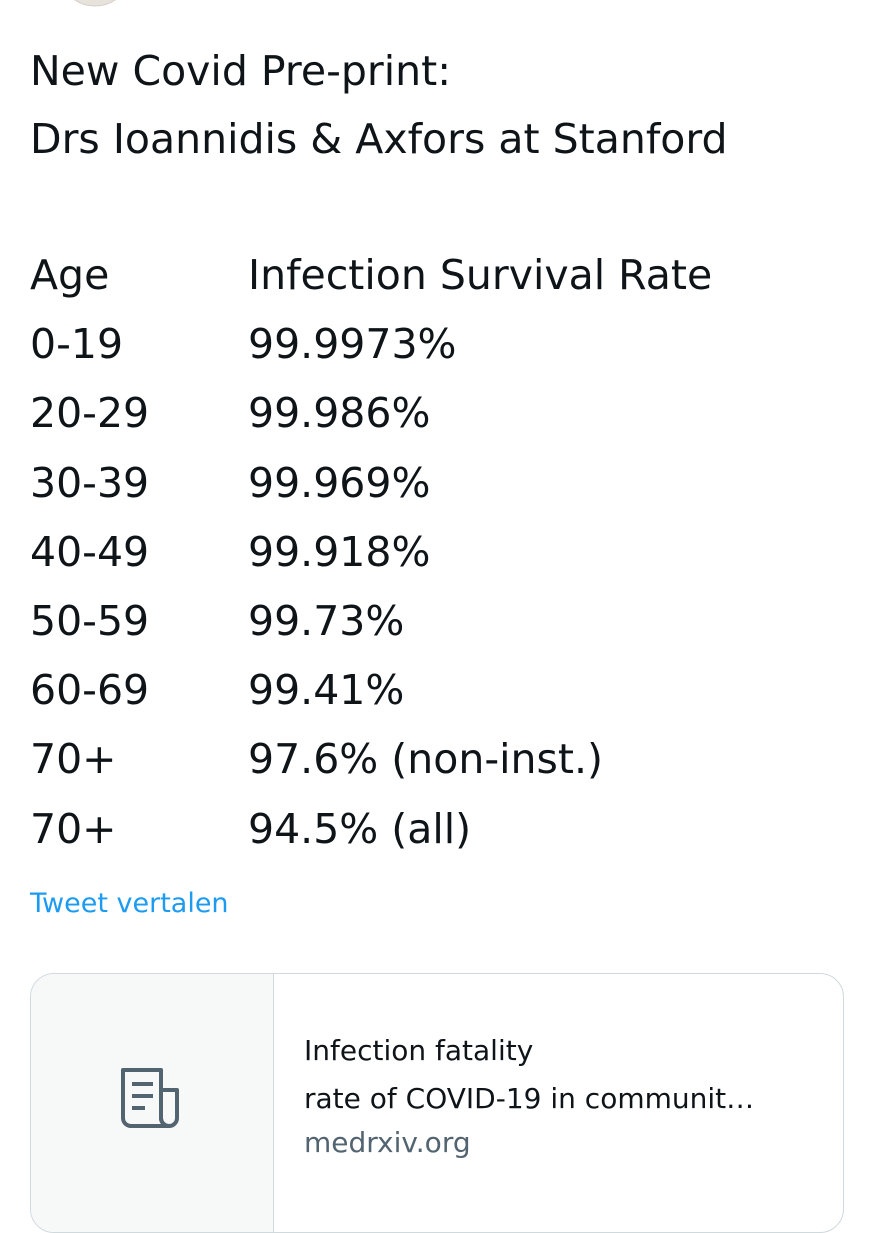 The image size is (875, 1233). Describe the element at coordinates (77, 344) in the screenshot. I see `age-cell: 0-19` at that location.